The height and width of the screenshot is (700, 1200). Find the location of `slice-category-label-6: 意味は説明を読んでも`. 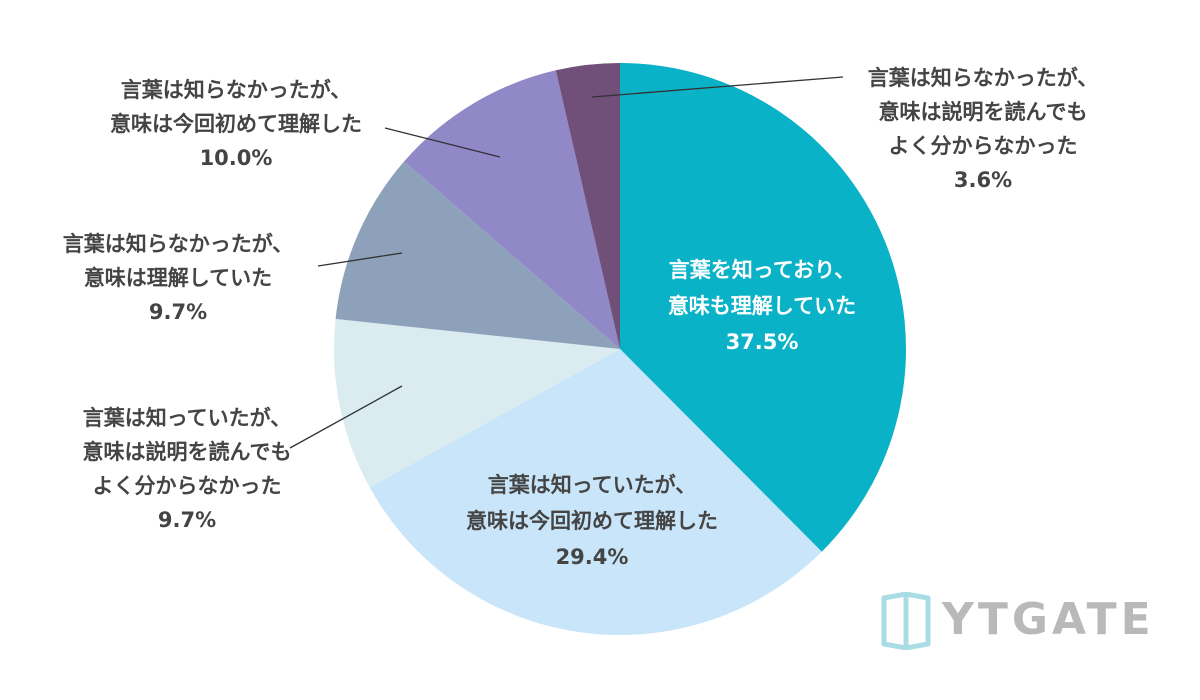

slice-category-label-6: 意味は説明を読んでも is located at coordinates (983, 112).